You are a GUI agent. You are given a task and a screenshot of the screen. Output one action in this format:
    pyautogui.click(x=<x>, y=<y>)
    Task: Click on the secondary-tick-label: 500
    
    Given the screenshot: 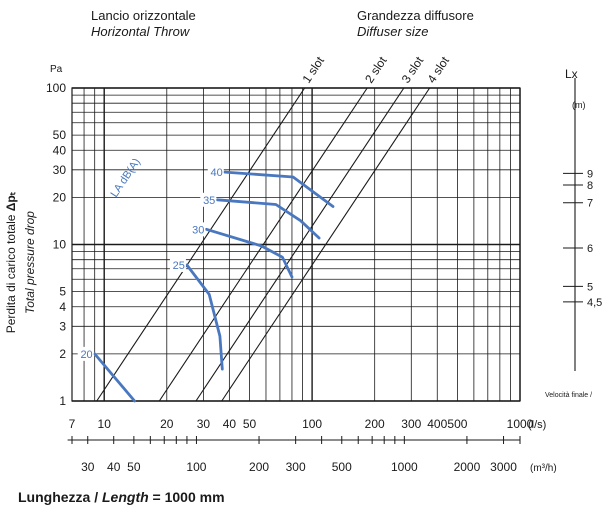 What is the action you would take?
    pyautogui.click(x=342, y=467)
    